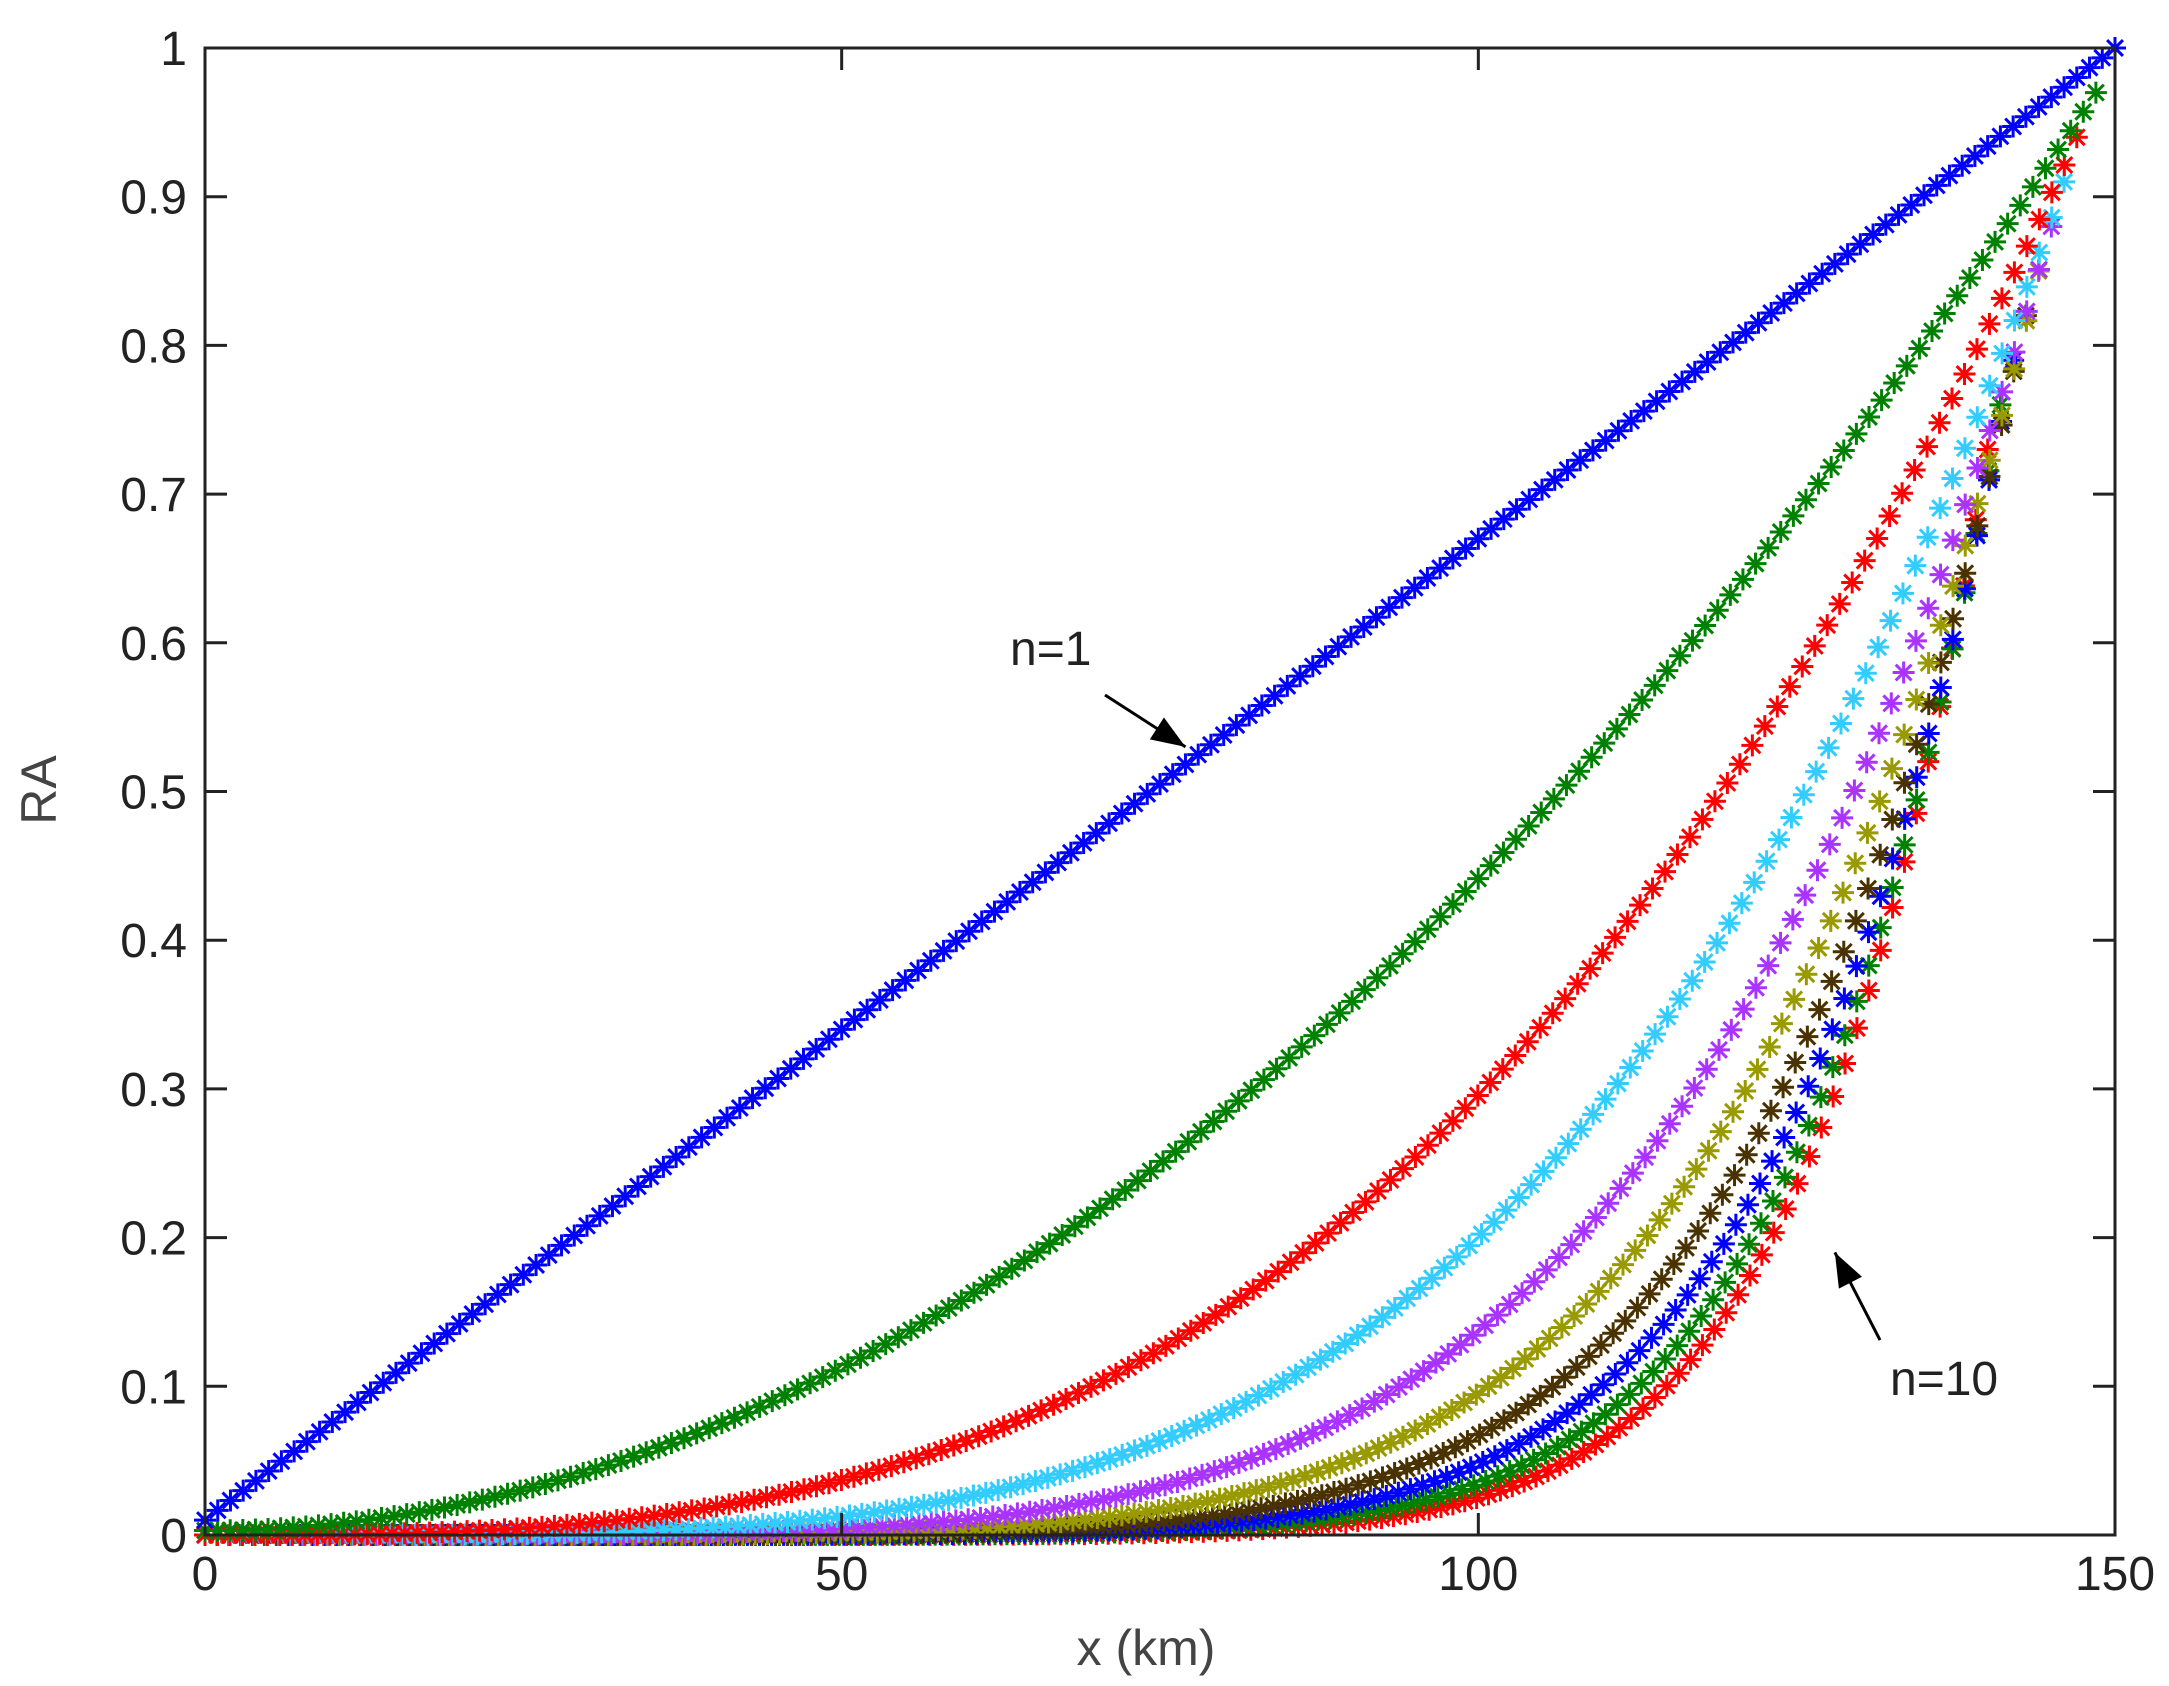  I want to click on y-tick-label: 0.4, so click(153, 941).